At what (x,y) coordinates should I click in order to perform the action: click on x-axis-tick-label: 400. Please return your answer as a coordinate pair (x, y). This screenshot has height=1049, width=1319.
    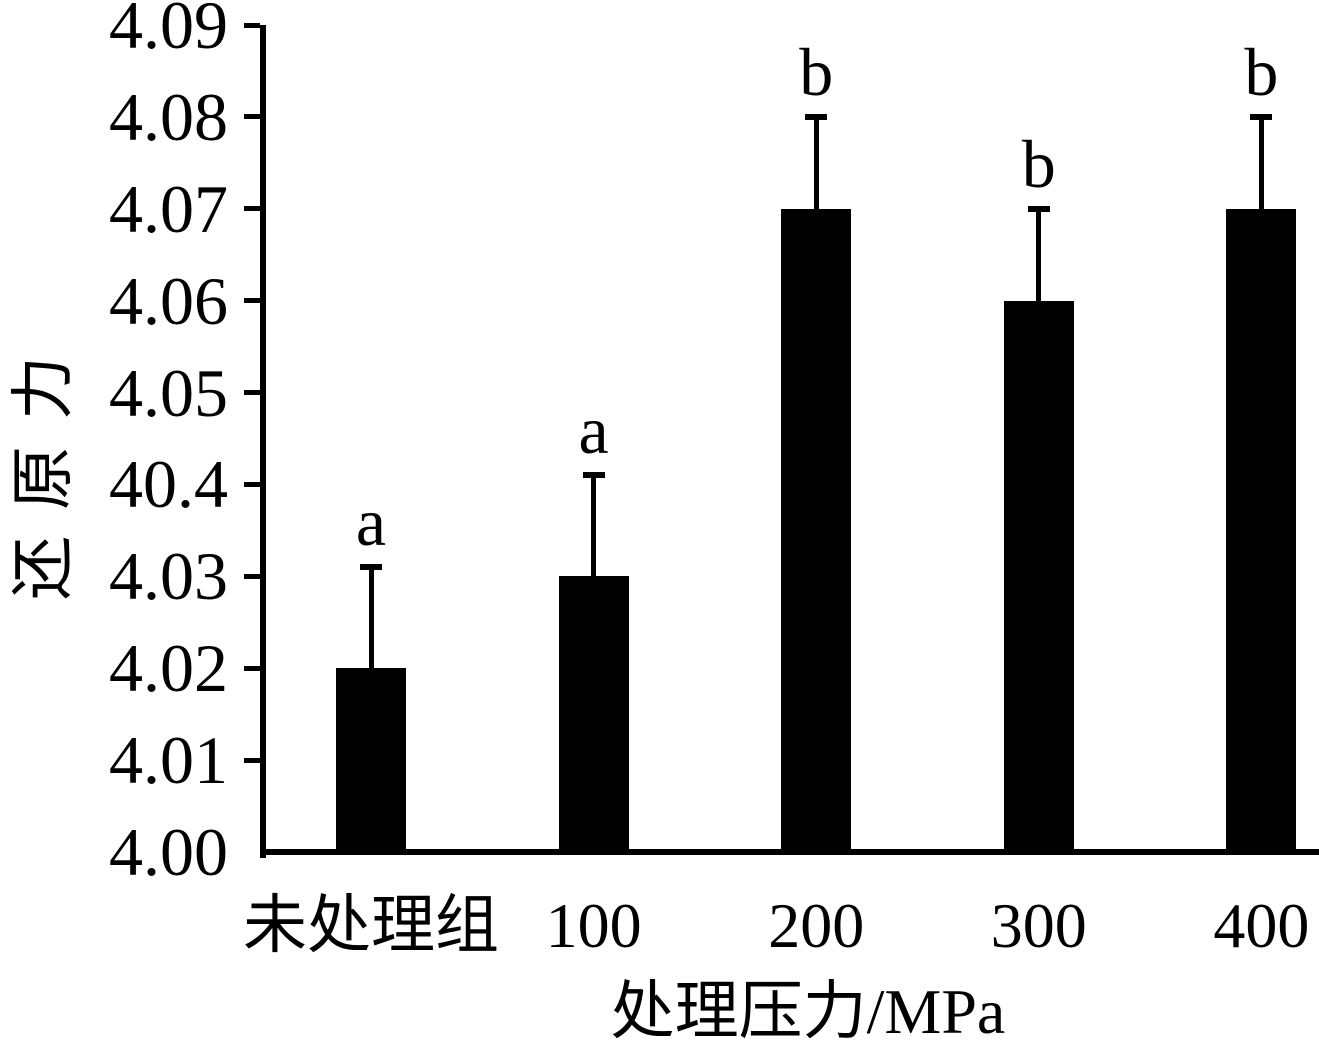
    Looking at the image, I should click on (1261, 925).